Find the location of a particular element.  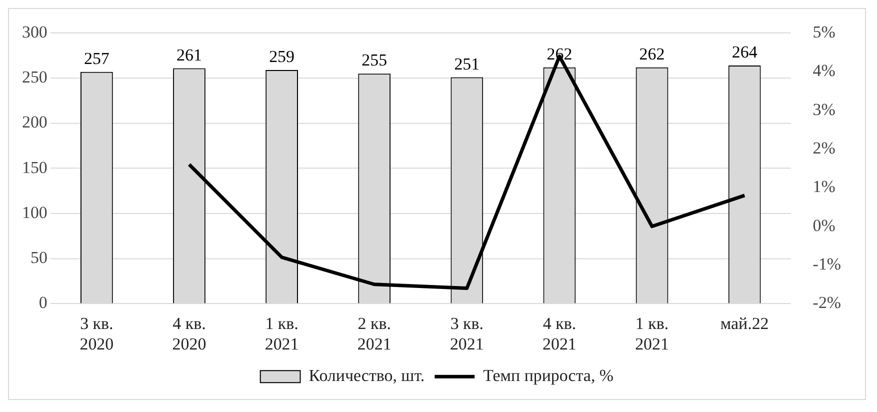

data-label: 264 is located at coordinates (745, 52).